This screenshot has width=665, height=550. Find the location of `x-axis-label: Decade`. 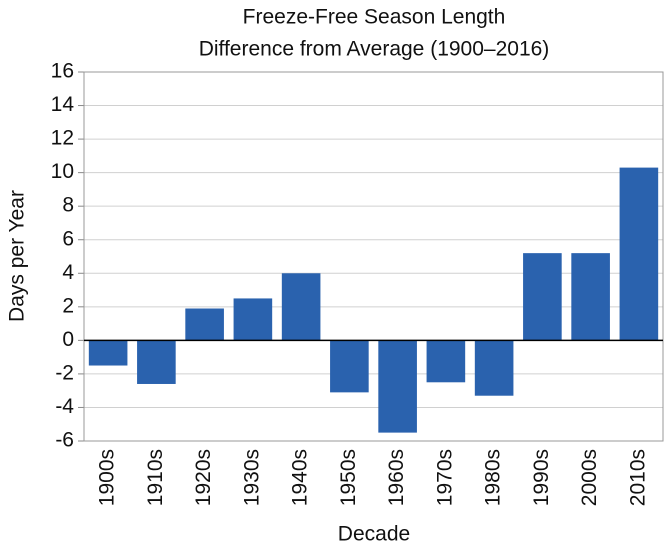

x-axis-label: Decade is located at coordinates (374, 534).